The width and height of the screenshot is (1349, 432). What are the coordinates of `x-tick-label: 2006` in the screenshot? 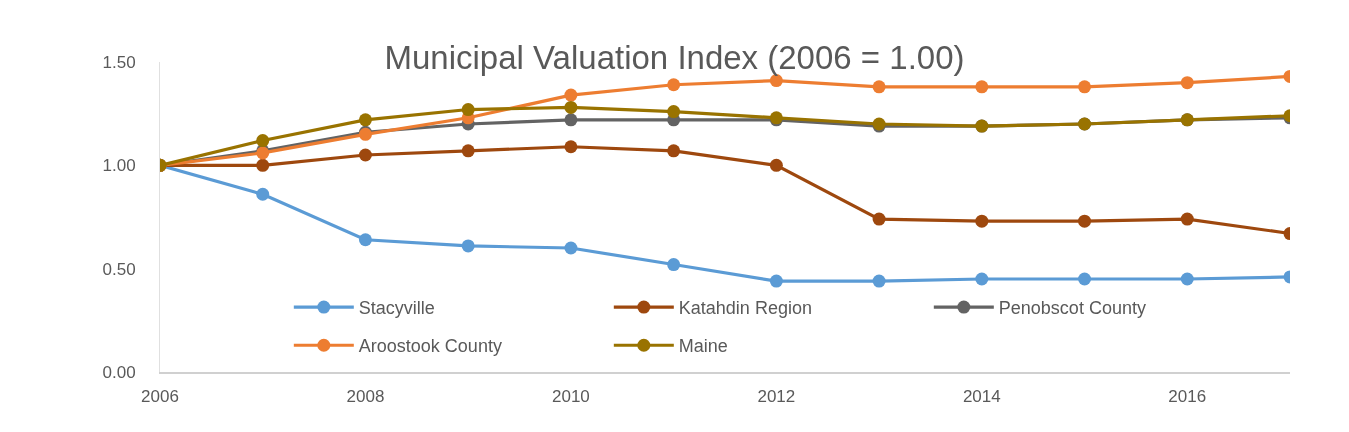 It's located at (160, 397).